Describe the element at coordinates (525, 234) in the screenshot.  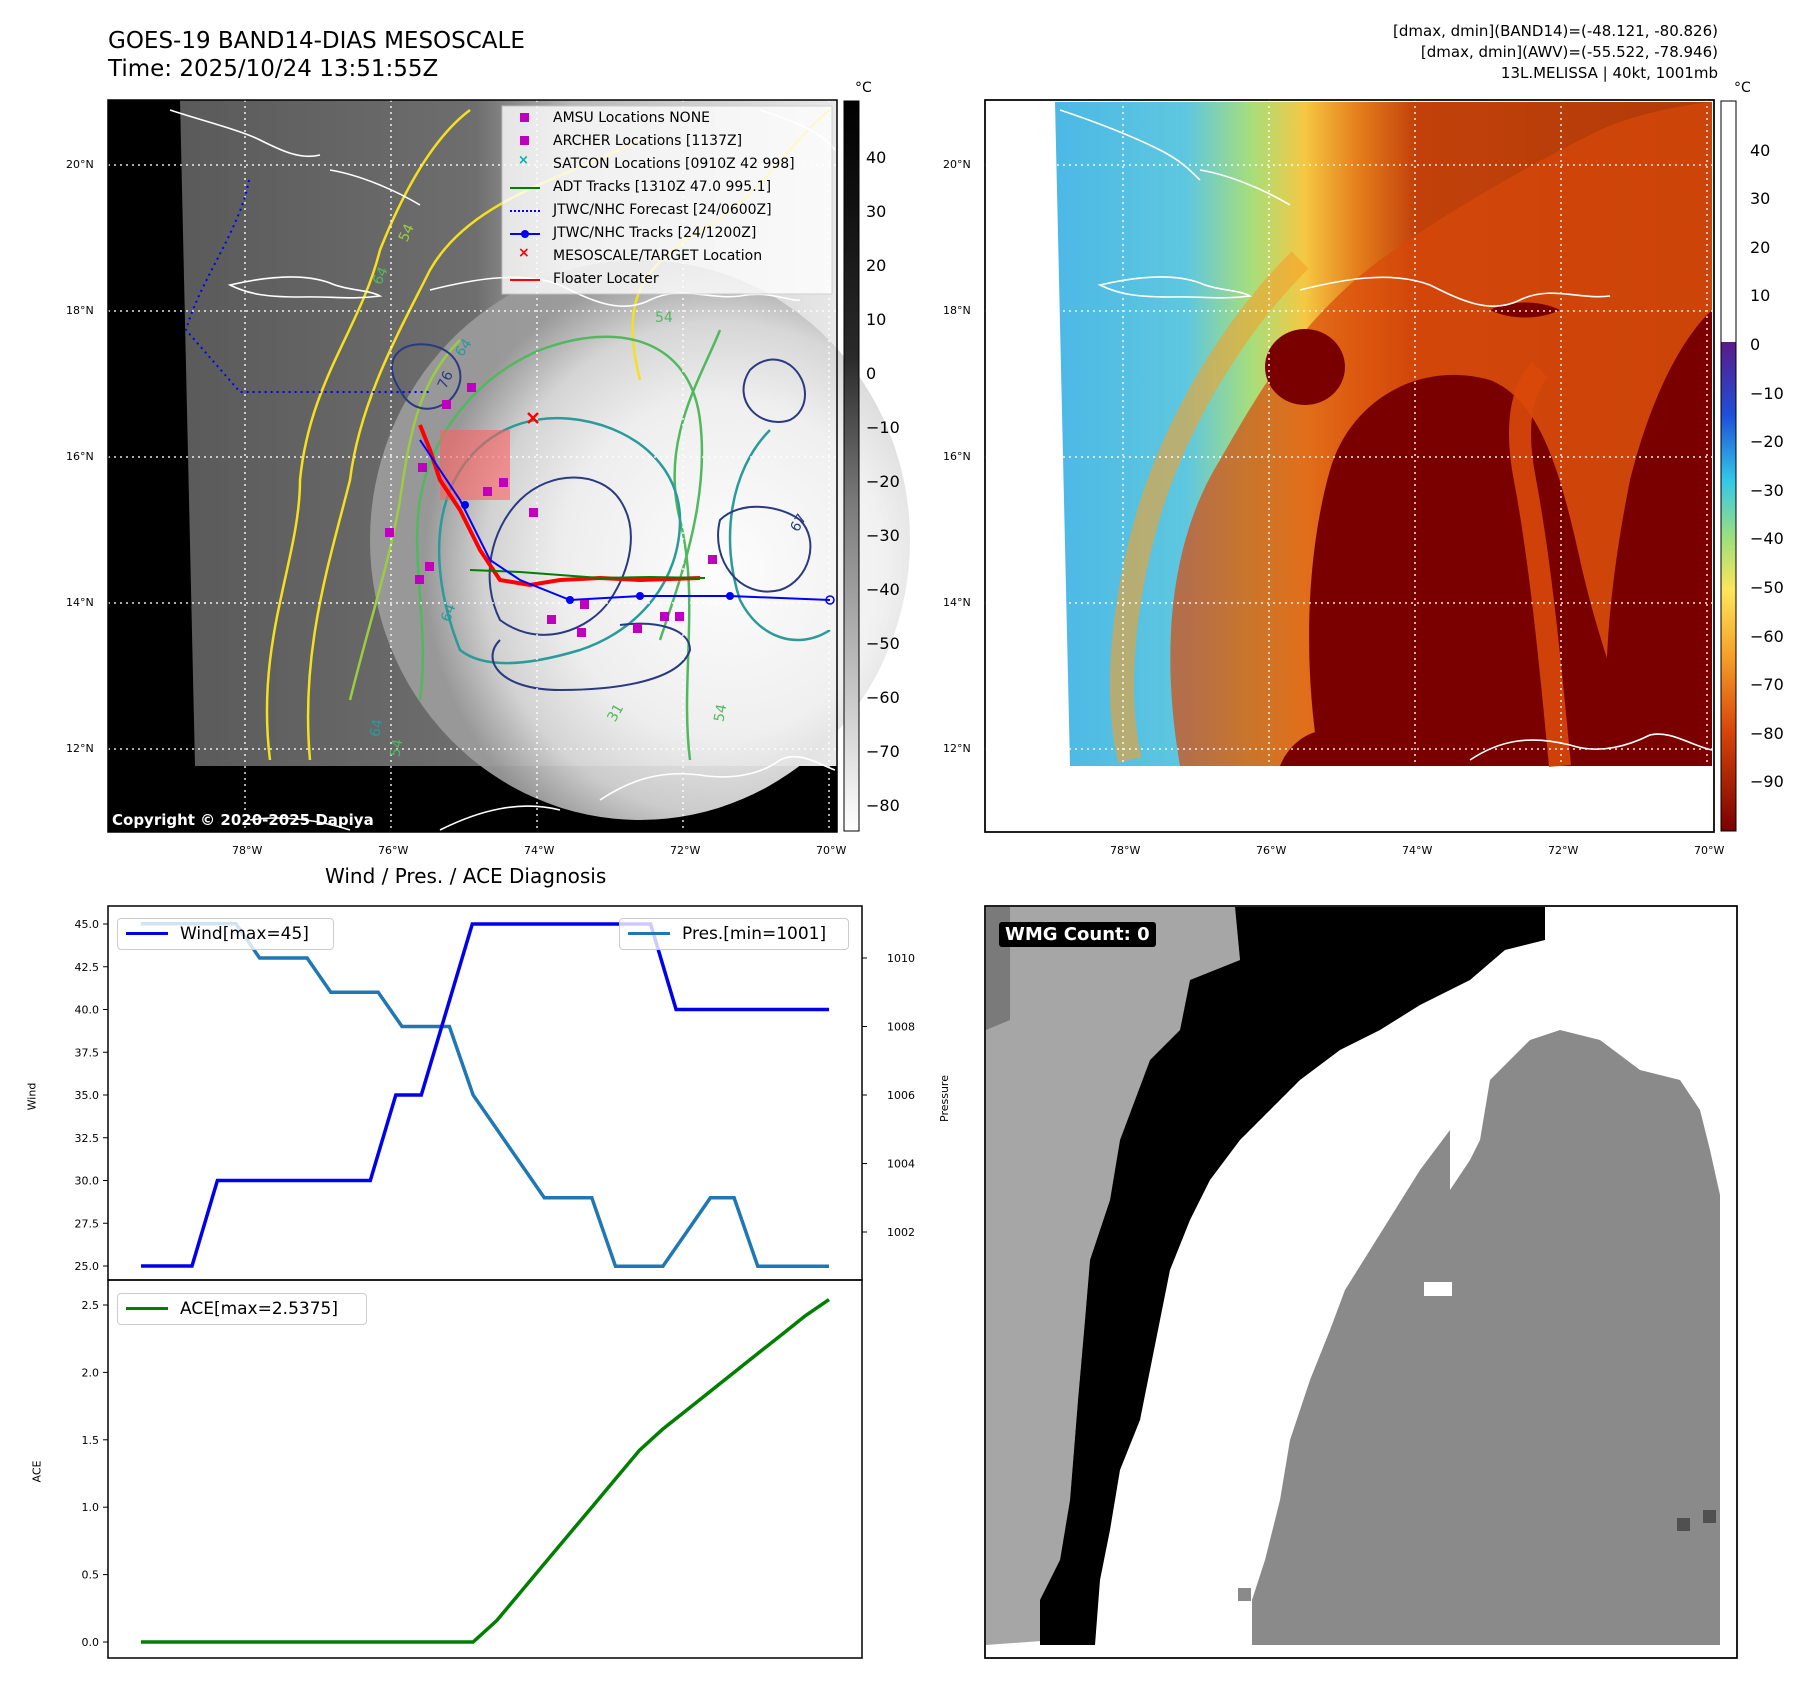
I see `legend-tracks-dot` at that location.